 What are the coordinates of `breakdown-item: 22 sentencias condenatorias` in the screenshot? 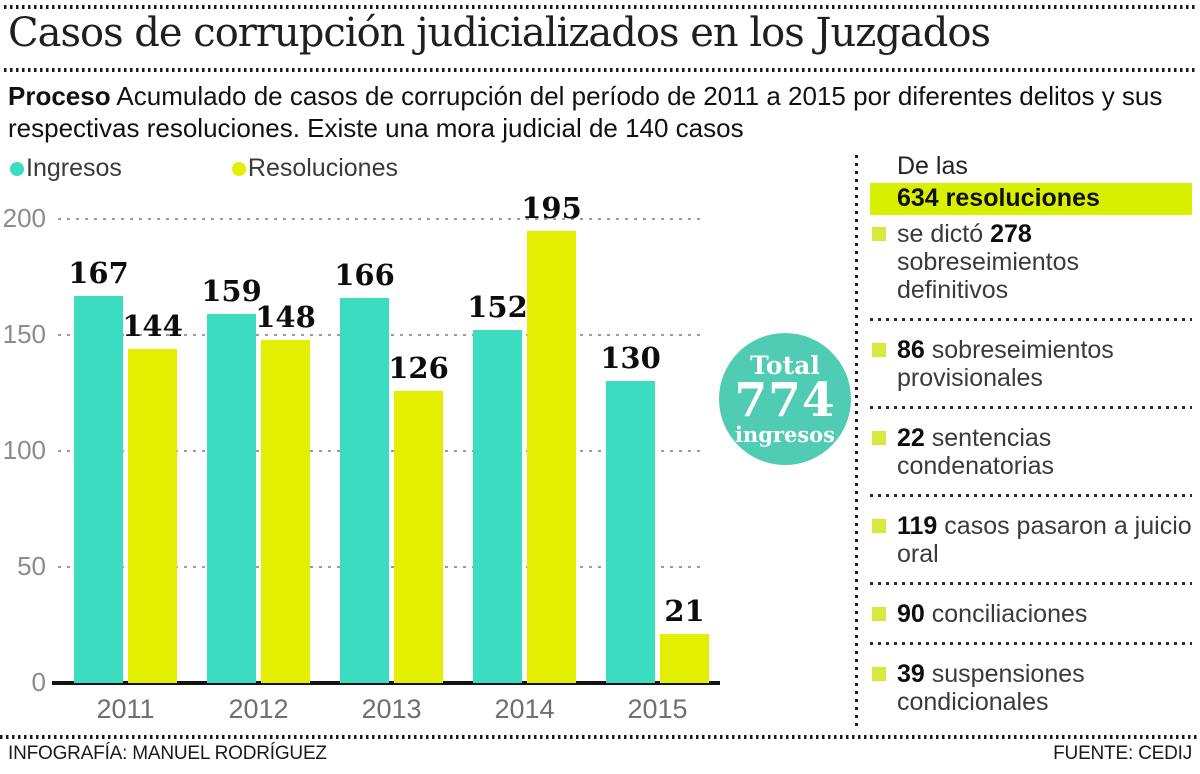 It's located at (1031, 452).